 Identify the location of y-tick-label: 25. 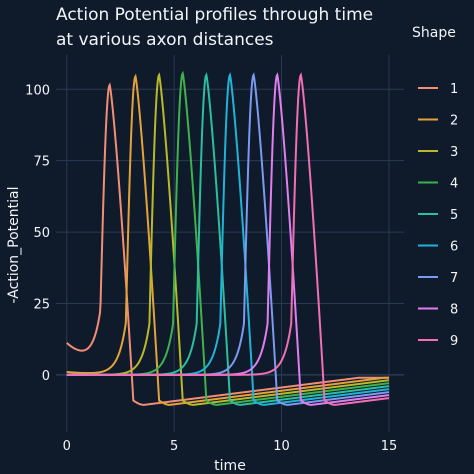
(41, 304).